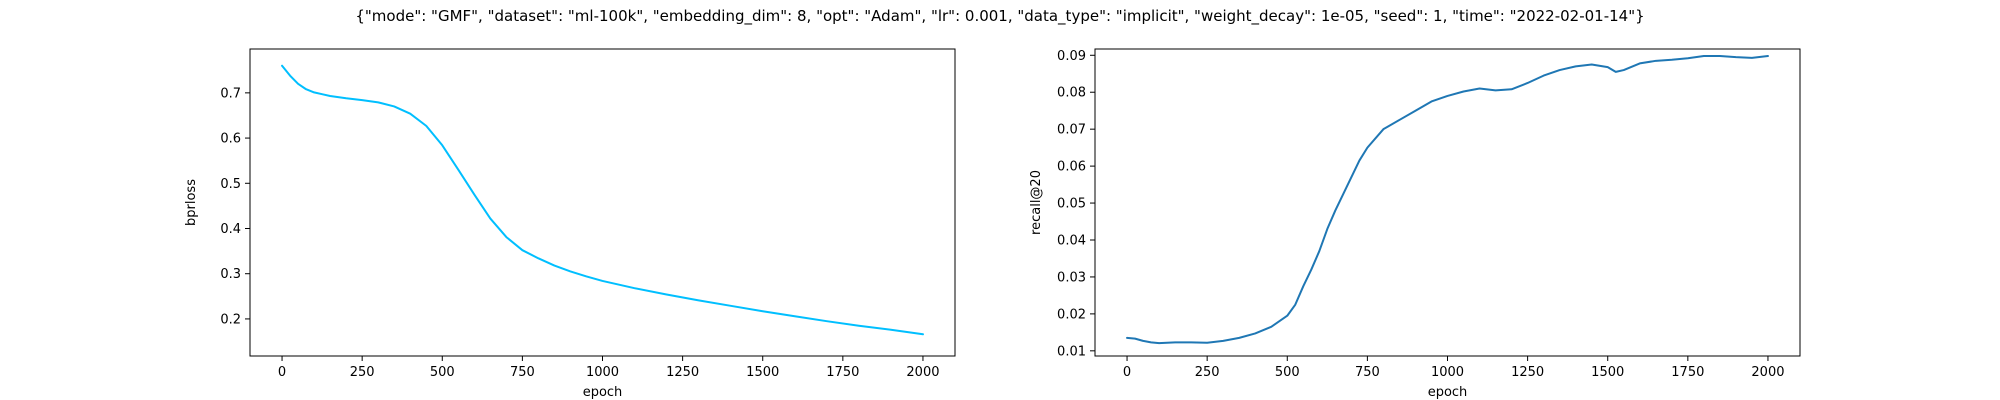 The width and height of the screenshot is (2000, 400). Describe the element at coordinates (1127, 372) in the screenshot. I see `recall-x-tick-label: 0` at that location.